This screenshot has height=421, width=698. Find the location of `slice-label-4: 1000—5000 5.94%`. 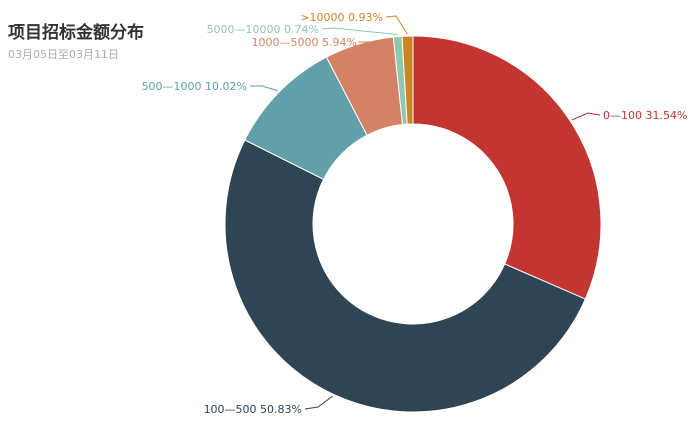

slice-label-4: 1000—5000 5.94% is located at coordinates (304, 42).